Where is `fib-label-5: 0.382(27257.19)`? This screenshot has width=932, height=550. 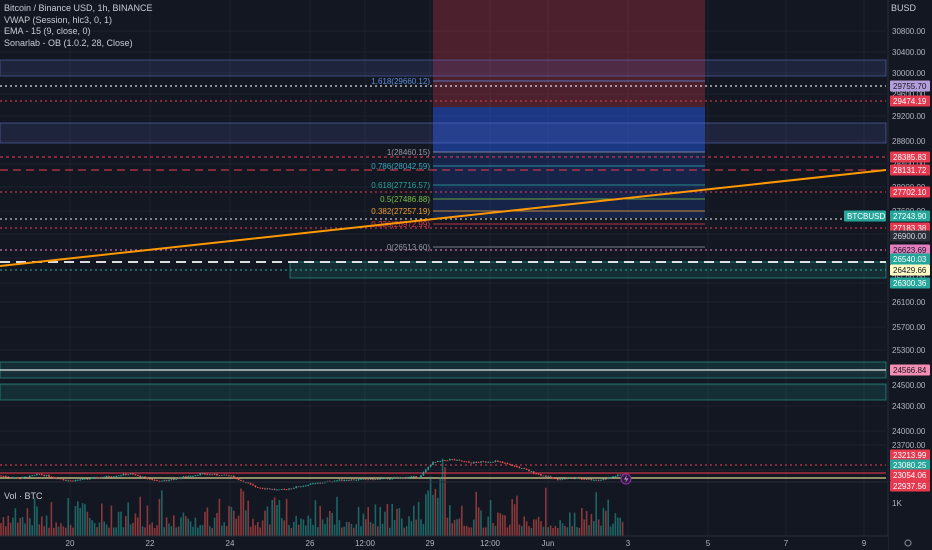
fib-label-5: 0.382(27257.19) is located at coordinates (400, 211).